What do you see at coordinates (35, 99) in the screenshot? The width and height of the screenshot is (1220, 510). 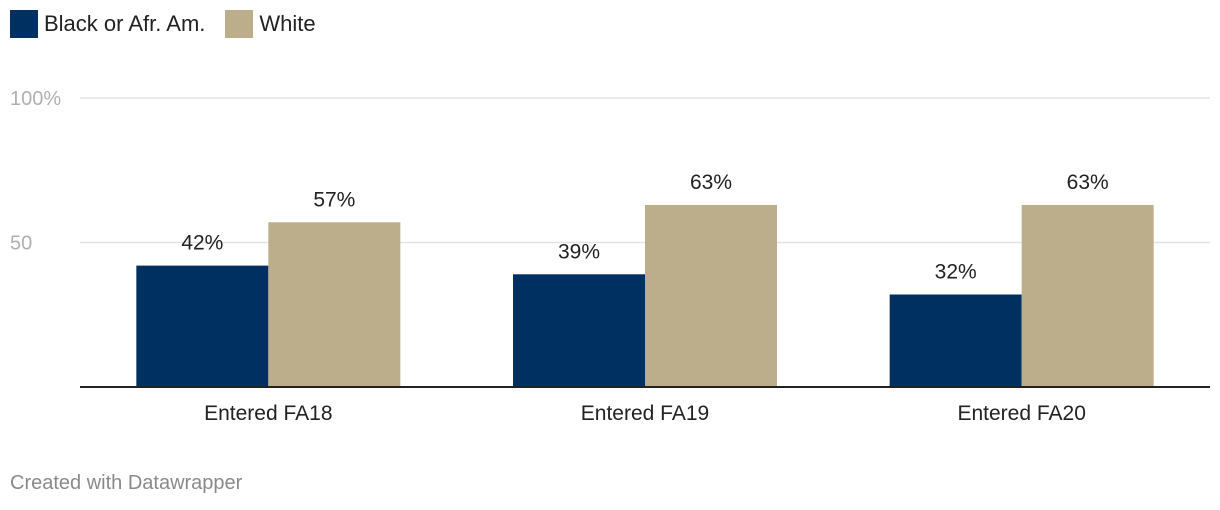 I see `y-tick-label-100: 100%` at bounding box center [35, 99].